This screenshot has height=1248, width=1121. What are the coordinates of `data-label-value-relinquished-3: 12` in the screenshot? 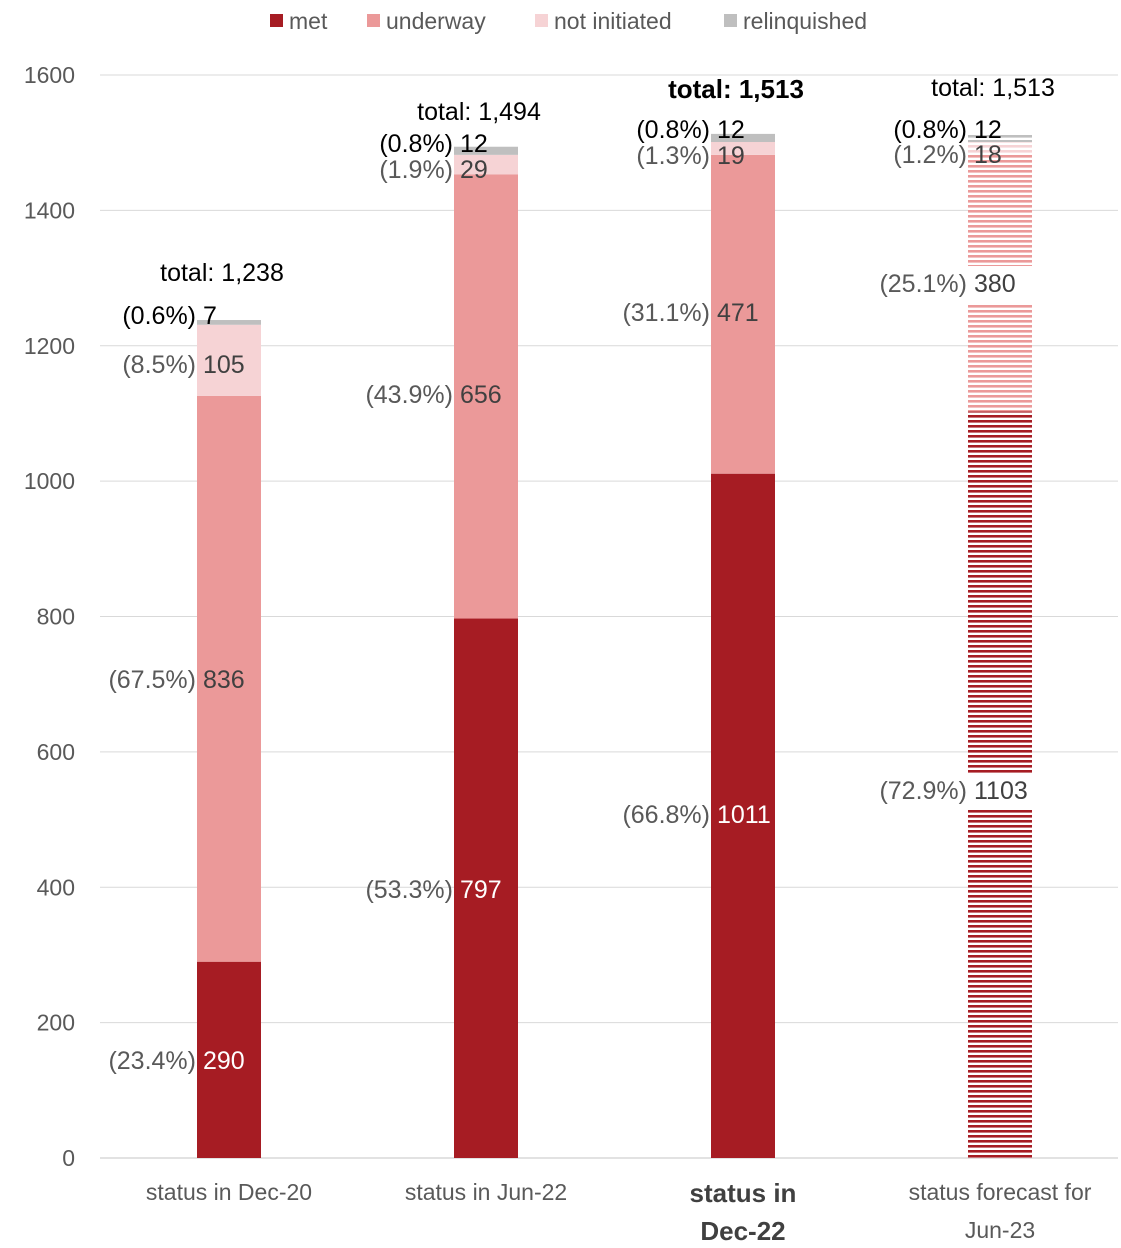 It's located at (988, 130).